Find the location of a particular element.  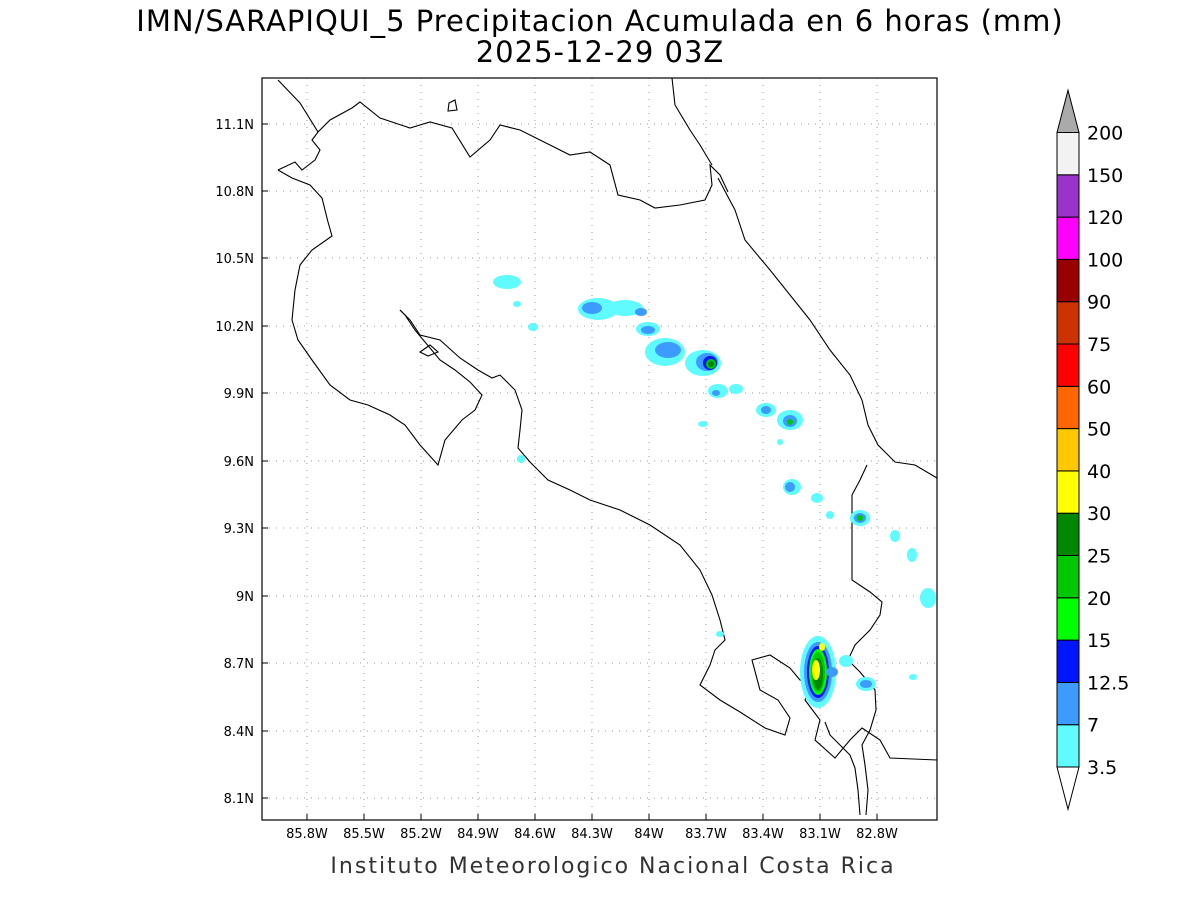

colorbar-label: 25 is located at coordinates (1099, 557).